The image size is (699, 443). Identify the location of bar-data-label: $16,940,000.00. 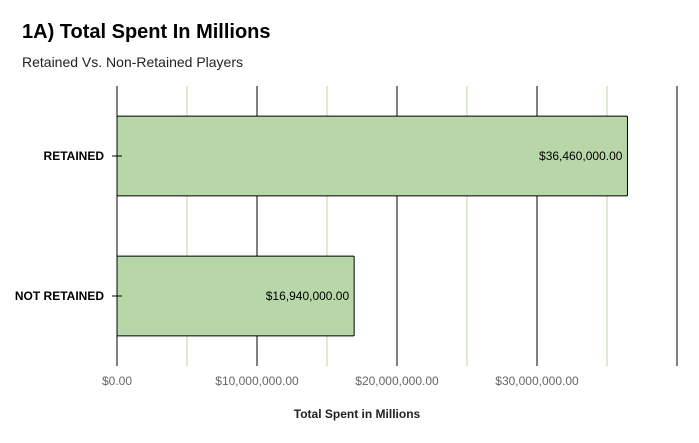
(308, 296).